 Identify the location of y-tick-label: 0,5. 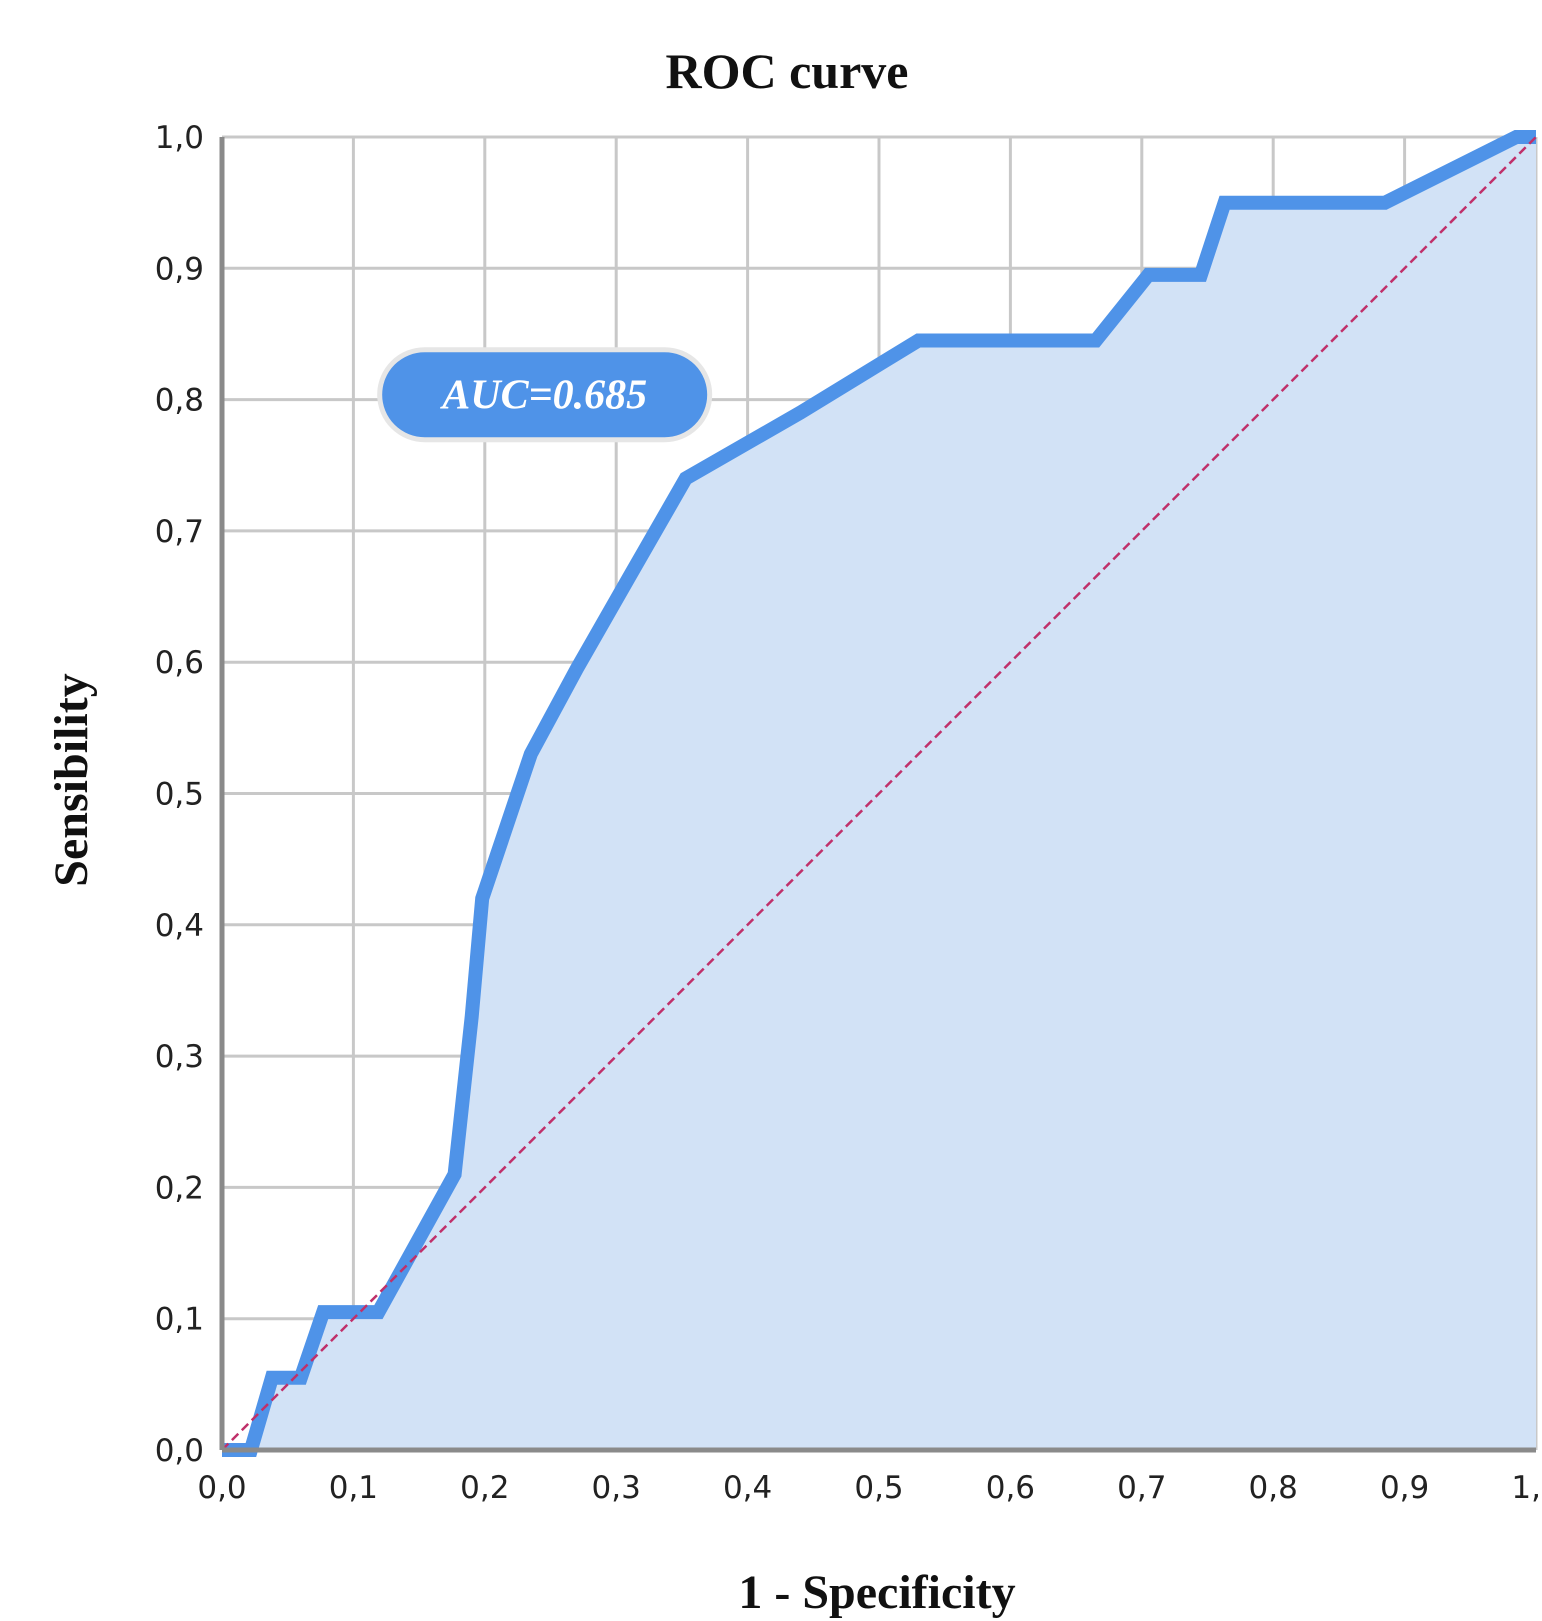
(179, 795).